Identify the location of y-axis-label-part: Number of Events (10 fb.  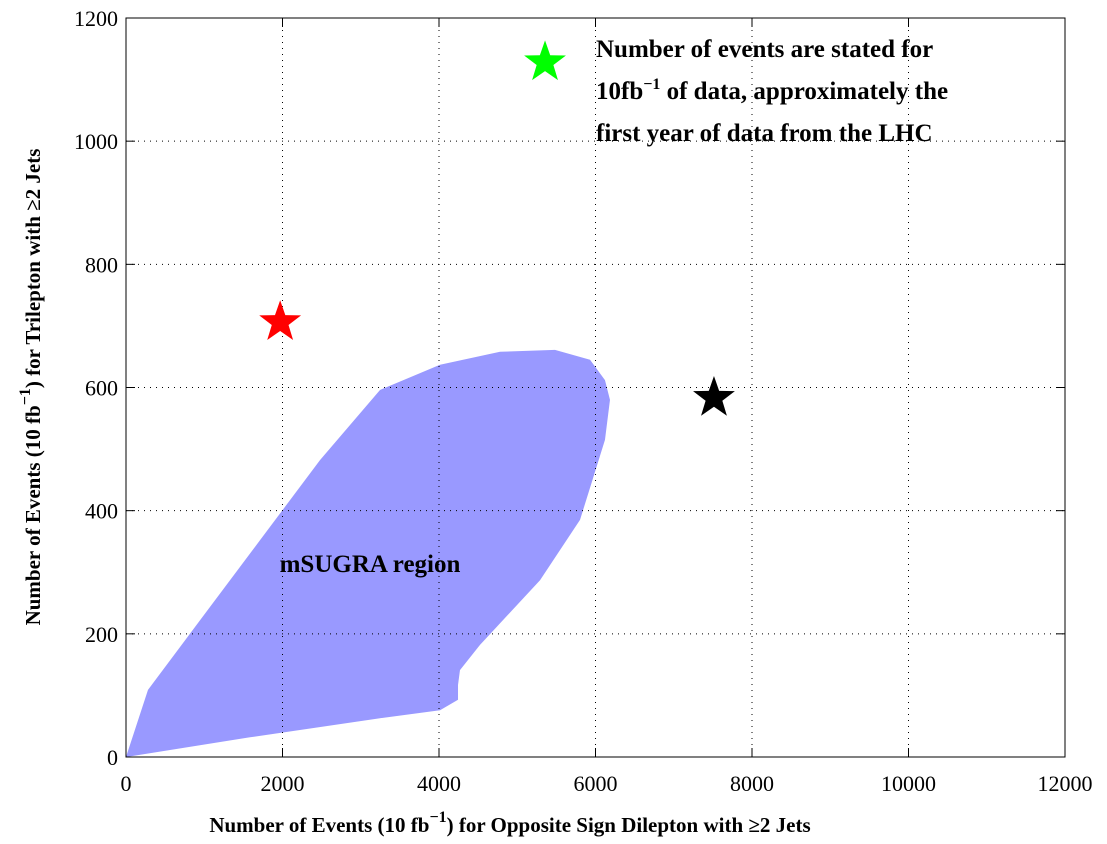
(33, 515).